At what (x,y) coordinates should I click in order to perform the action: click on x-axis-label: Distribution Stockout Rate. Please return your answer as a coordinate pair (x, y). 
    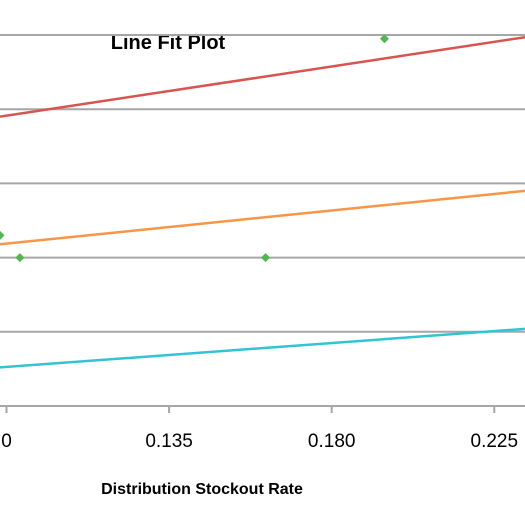
    Looking at the image, I should click on (202, 489).